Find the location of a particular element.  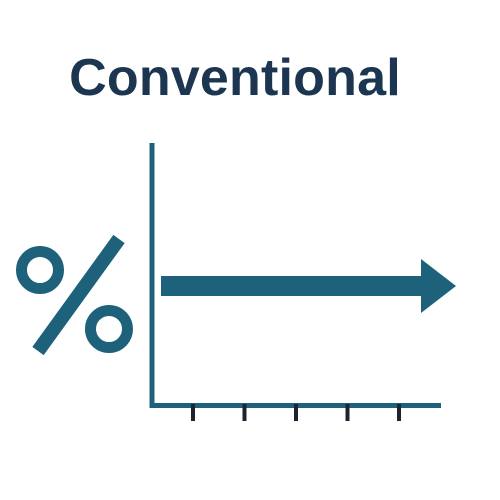

percent-slash is located at coordinates (78, 295).